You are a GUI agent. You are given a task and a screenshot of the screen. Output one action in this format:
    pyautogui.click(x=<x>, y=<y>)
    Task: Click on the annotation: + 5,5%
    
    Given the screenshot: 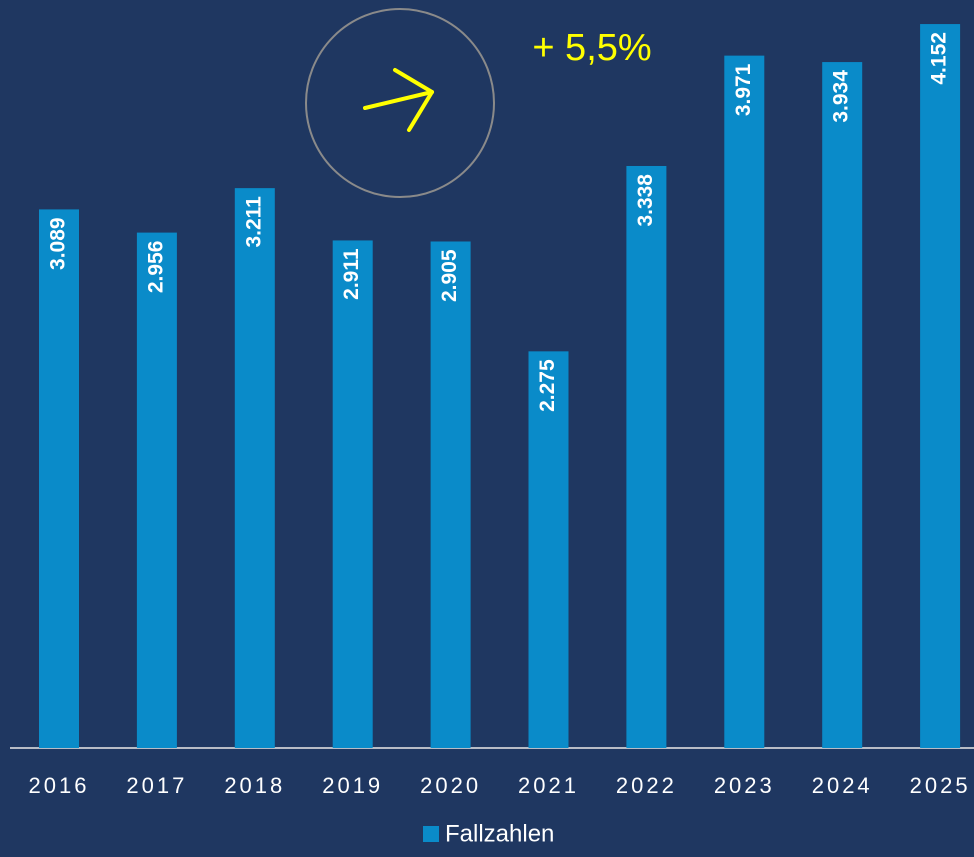 What is the action you would take?
    pyautogui.click(x=591, y=48)
    